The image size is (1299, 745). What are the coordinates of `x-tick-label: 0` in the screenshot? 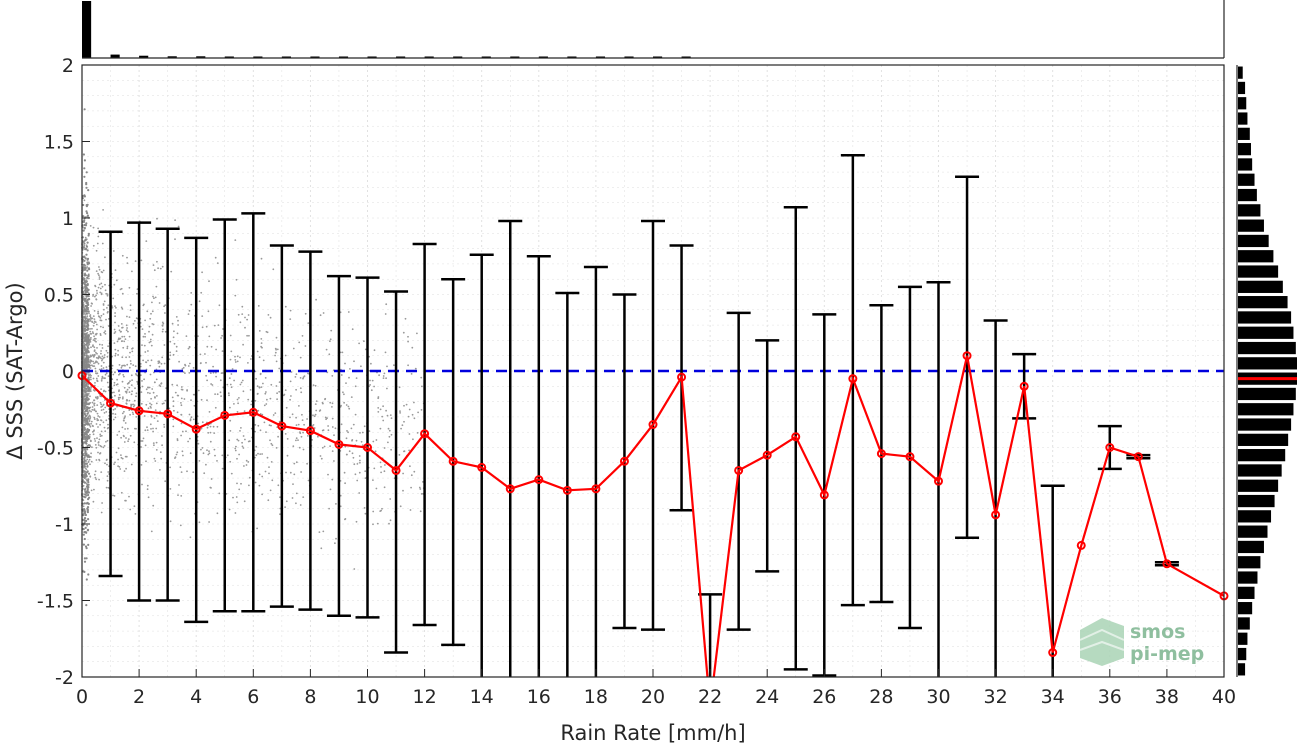 It's located at (82, 697).